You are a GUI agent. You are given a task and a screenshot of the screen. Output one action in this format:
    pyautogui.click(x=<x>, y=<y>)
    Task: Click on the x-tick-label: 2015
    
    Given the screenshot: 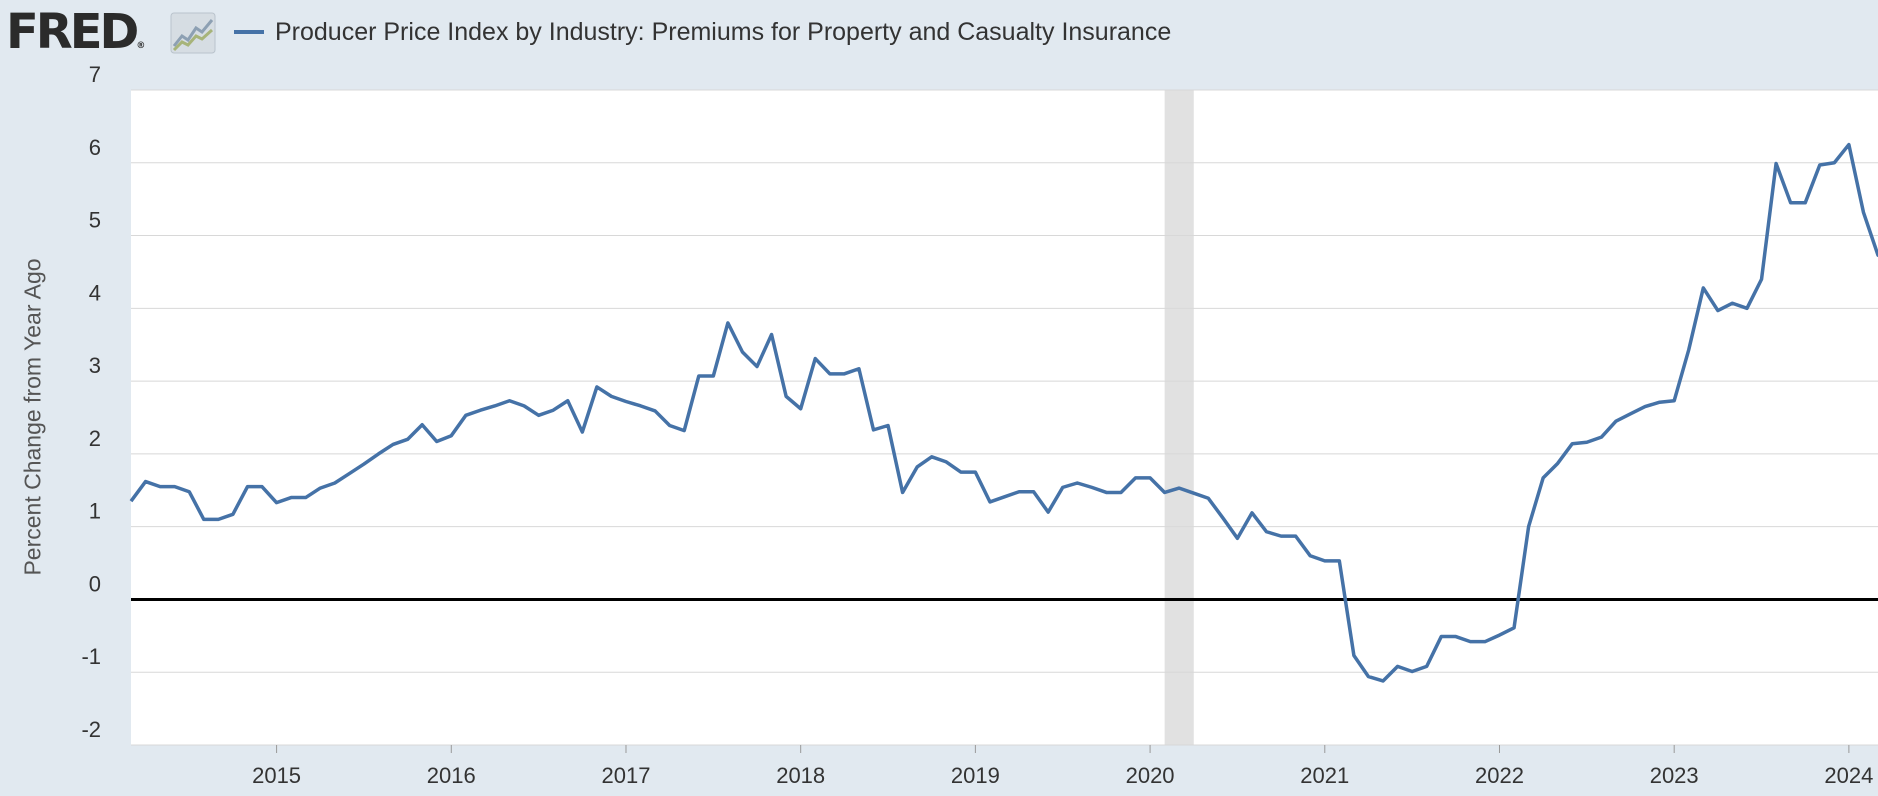 What is the action you would take?
    pyautogui.click(x=276, y=775)
    